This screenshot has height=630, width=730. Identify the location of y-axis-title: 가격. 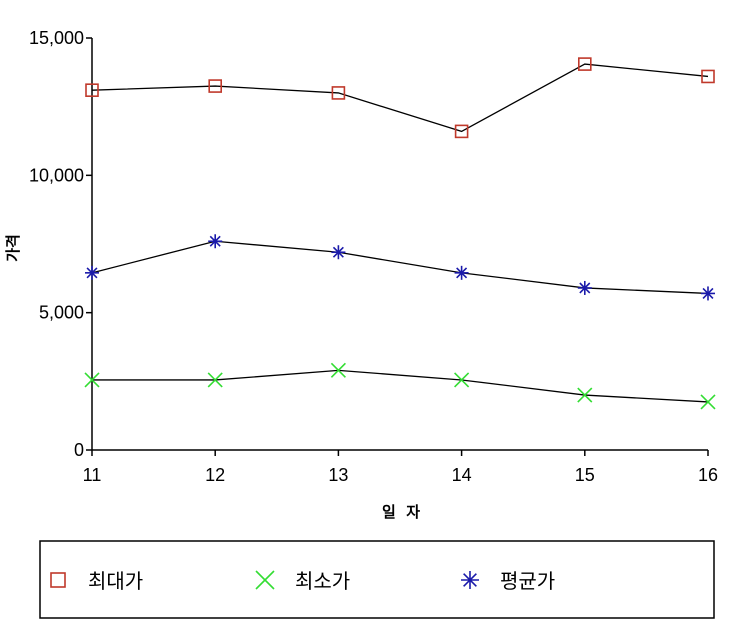
(13, 248).